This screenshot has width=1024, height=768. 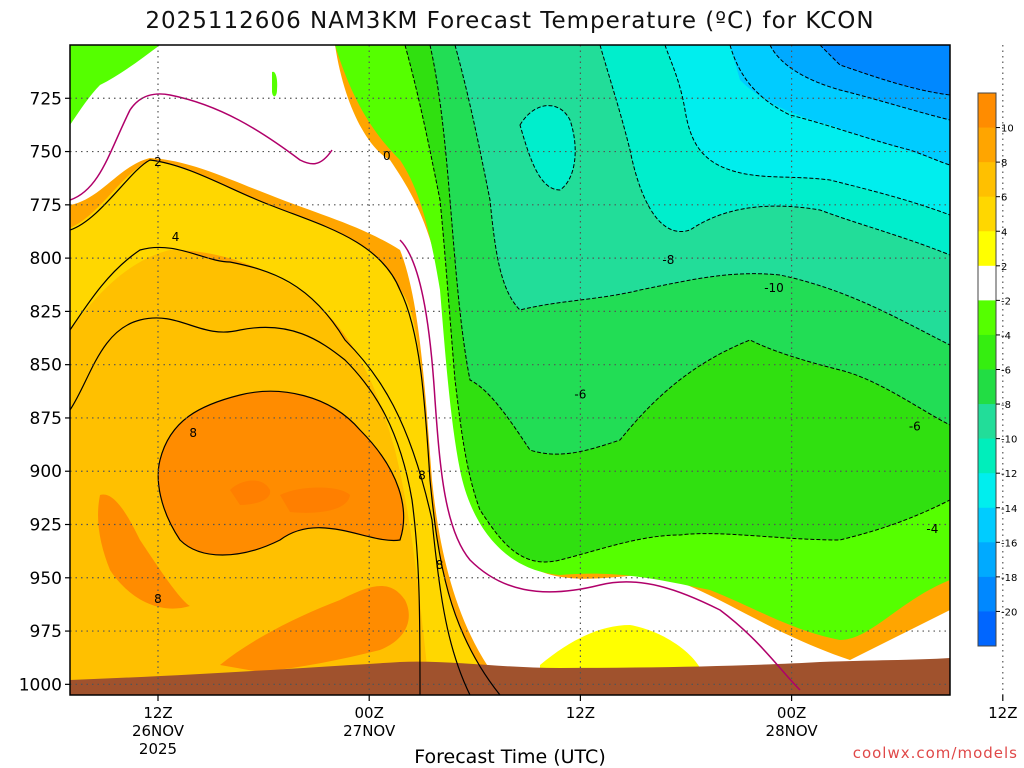 I want to click on credit-link: coolwx.com/models, so click(x=935, y=753).